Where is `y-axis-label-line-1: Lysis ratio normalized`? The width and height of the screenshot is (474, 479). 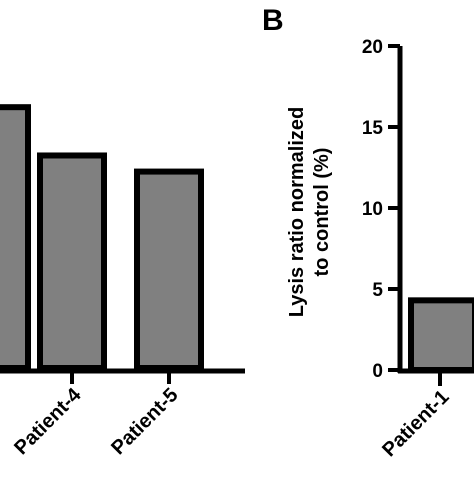
y-axis-label-line-1: Lysis ratio normalized is located at coordinates (297, 212).